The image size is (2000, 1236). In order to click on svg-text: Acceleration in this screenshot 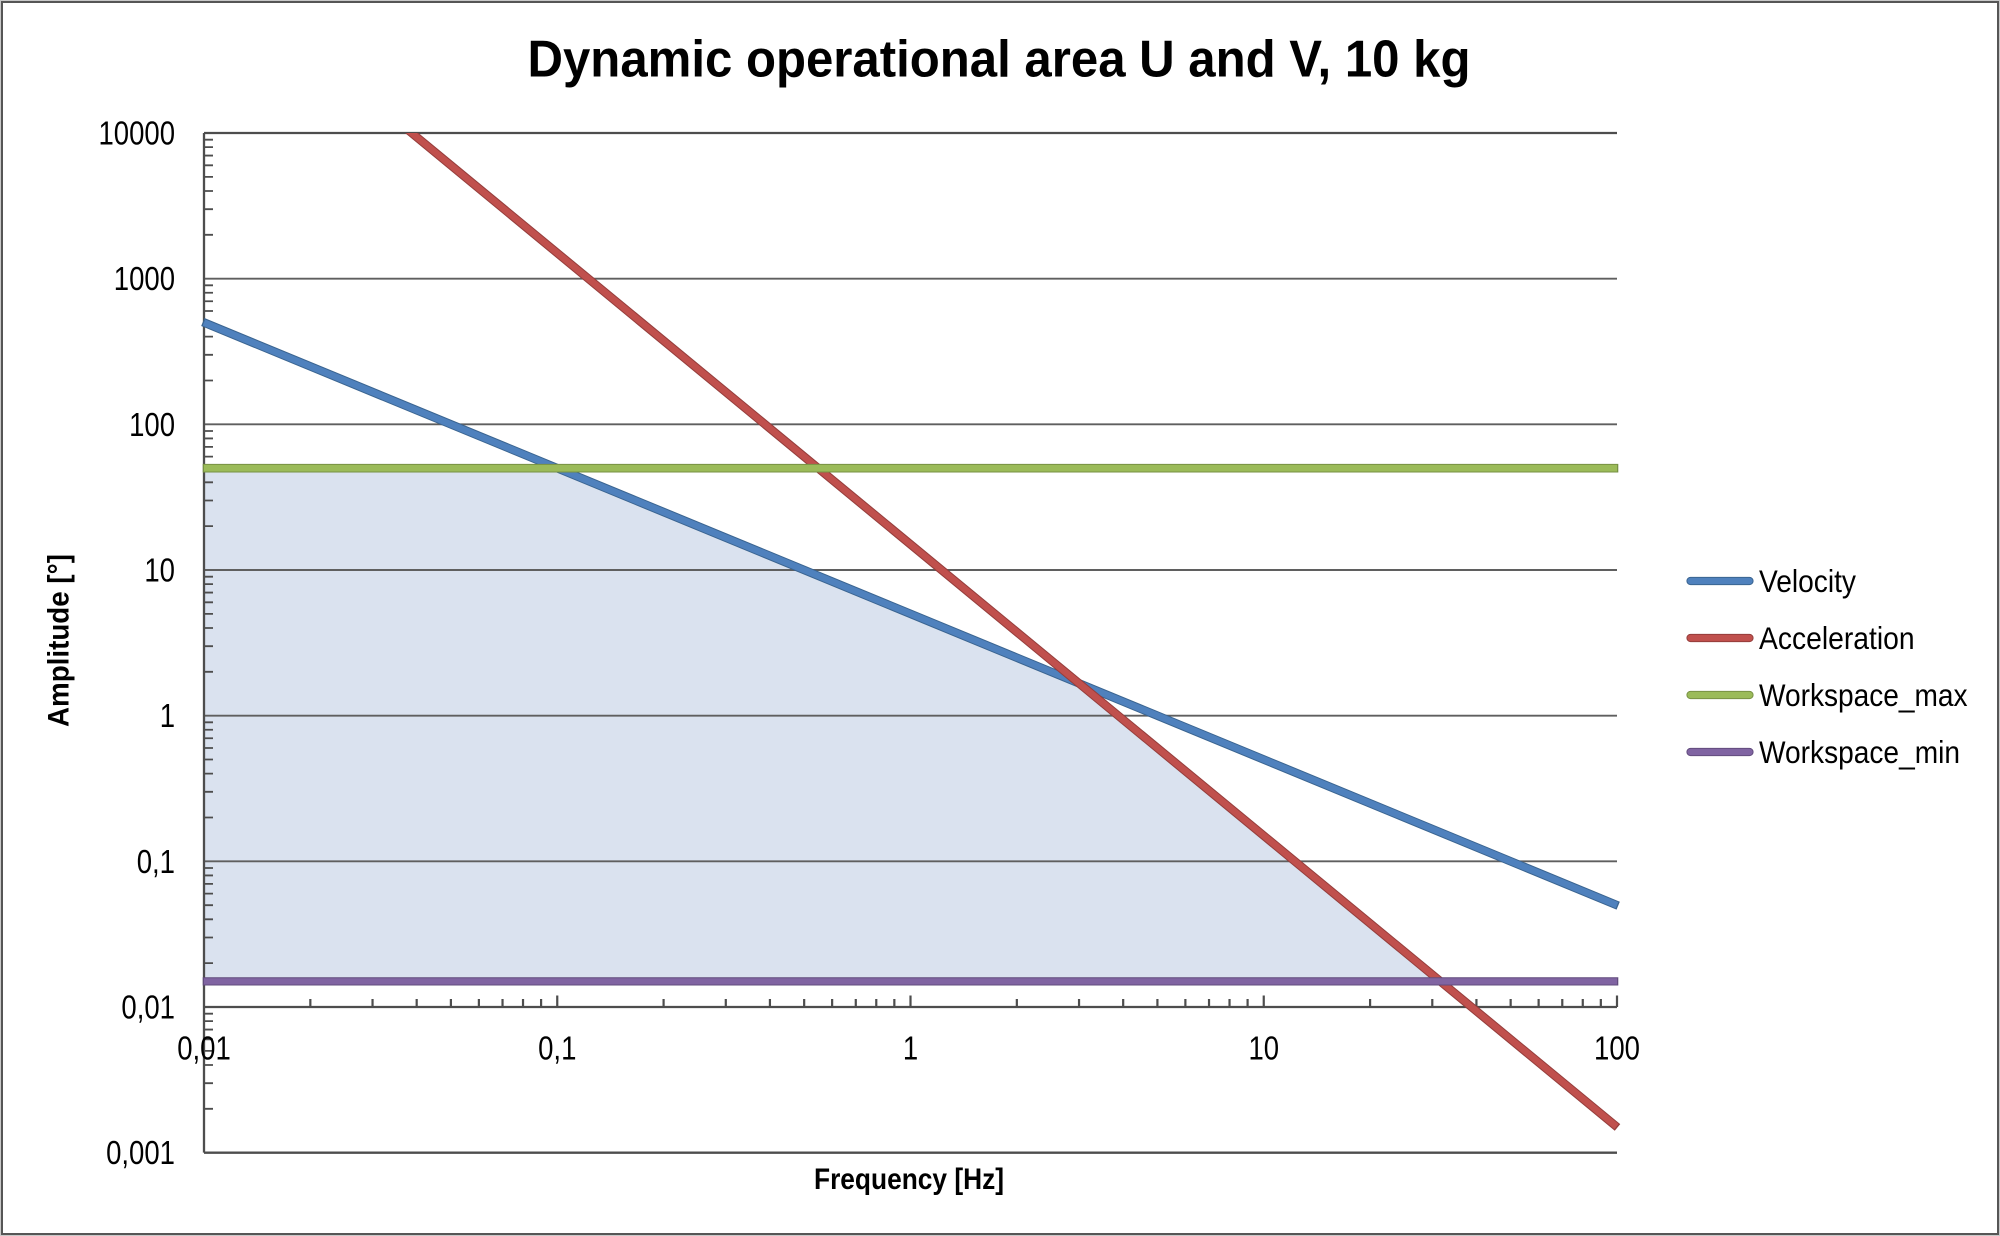, I will do `click(1837, 638)`.